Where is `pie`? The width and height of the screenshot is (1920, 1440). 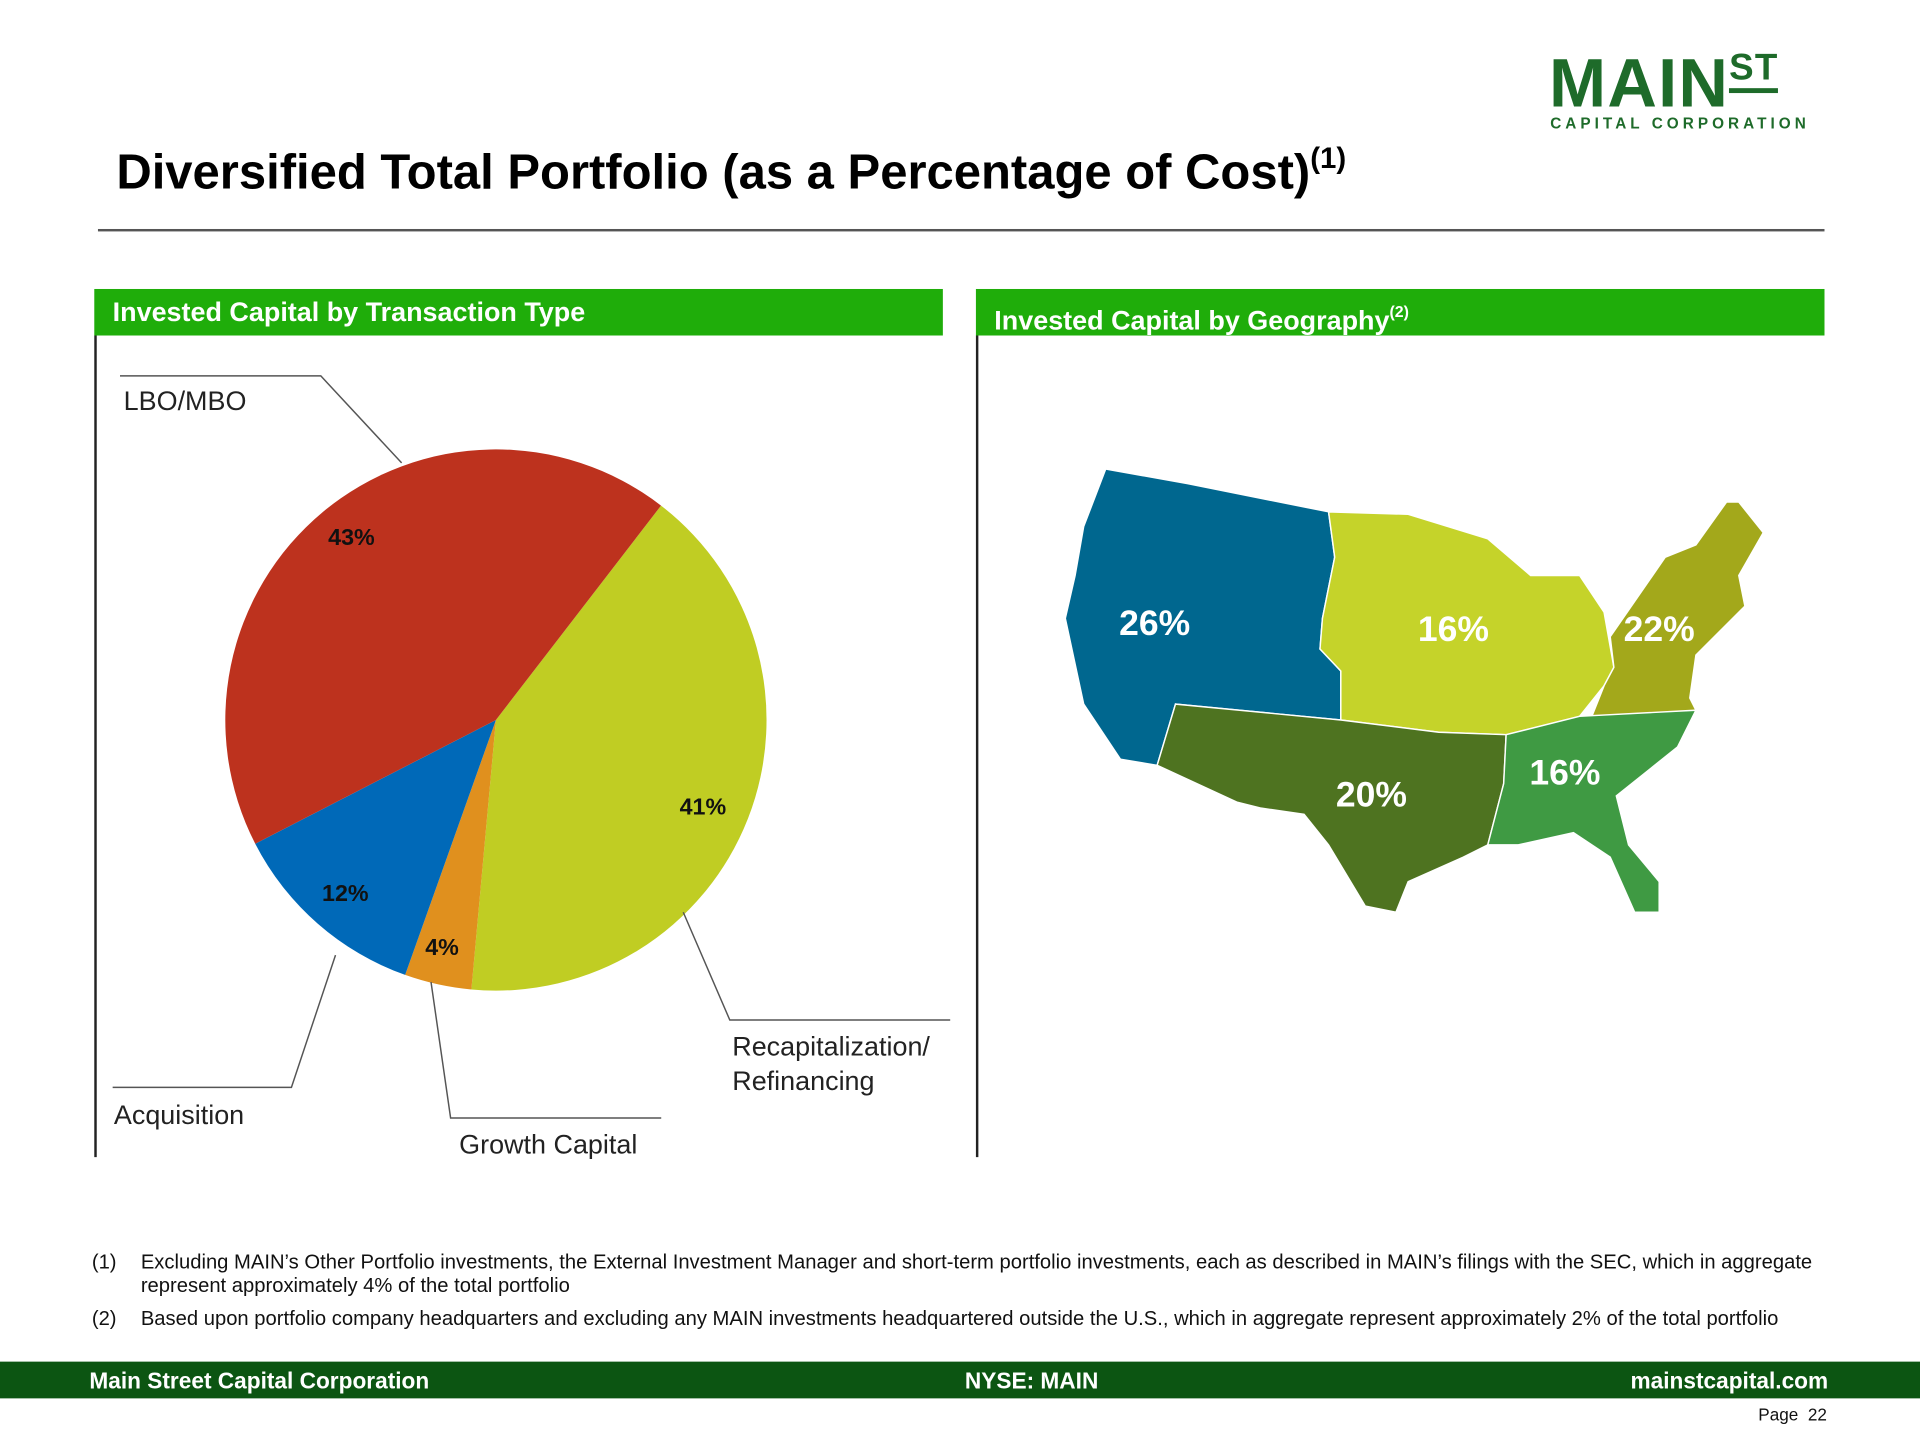
pie is located at coordinates (496, 720).